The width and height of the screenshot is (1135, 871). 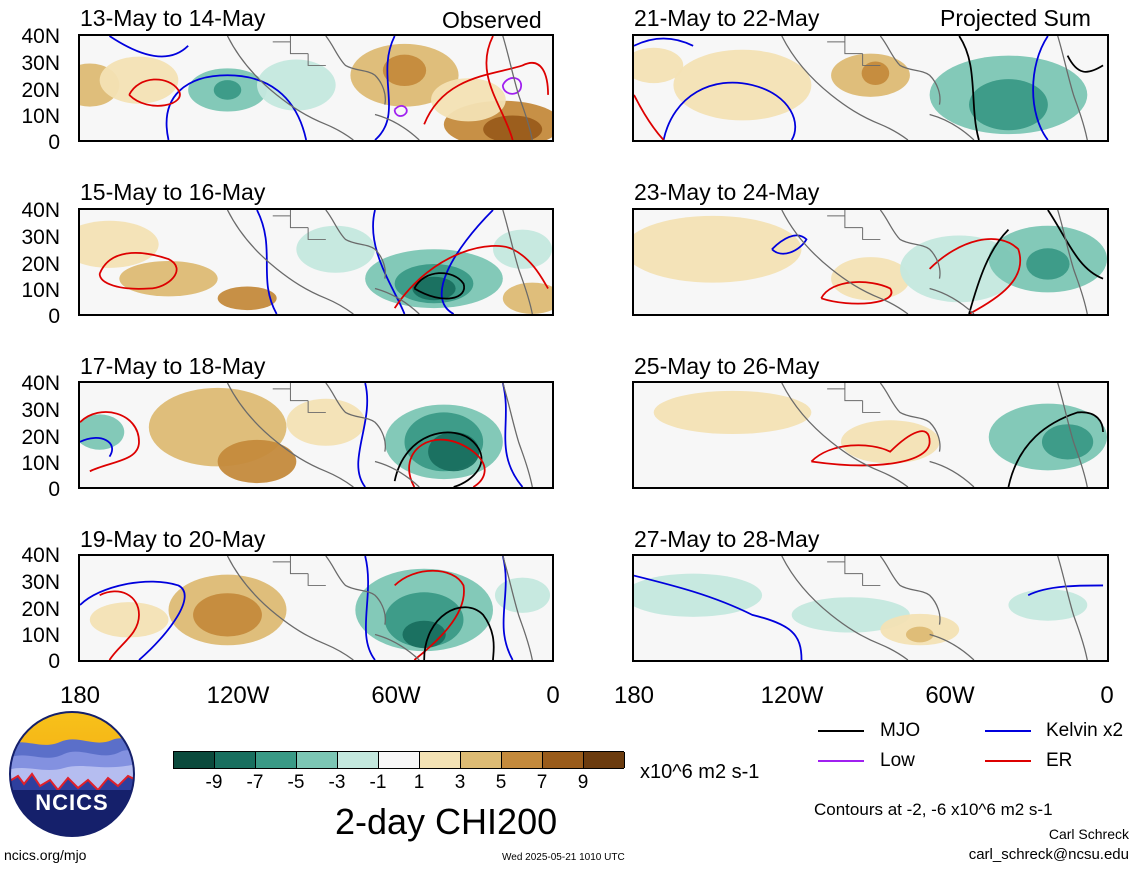 I want to click on panel-title-5: 21-May to 22-May, so click(x=727, y=18).